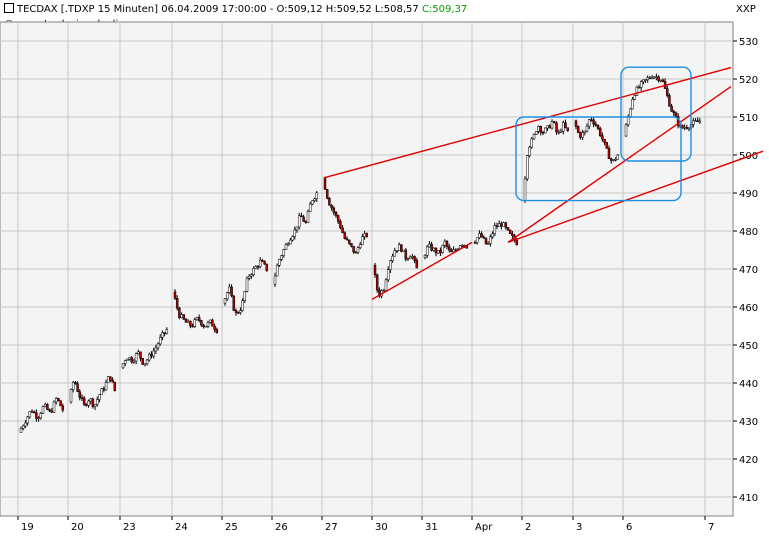  I want to click on x-tick-label: 2, so click(528, 527).